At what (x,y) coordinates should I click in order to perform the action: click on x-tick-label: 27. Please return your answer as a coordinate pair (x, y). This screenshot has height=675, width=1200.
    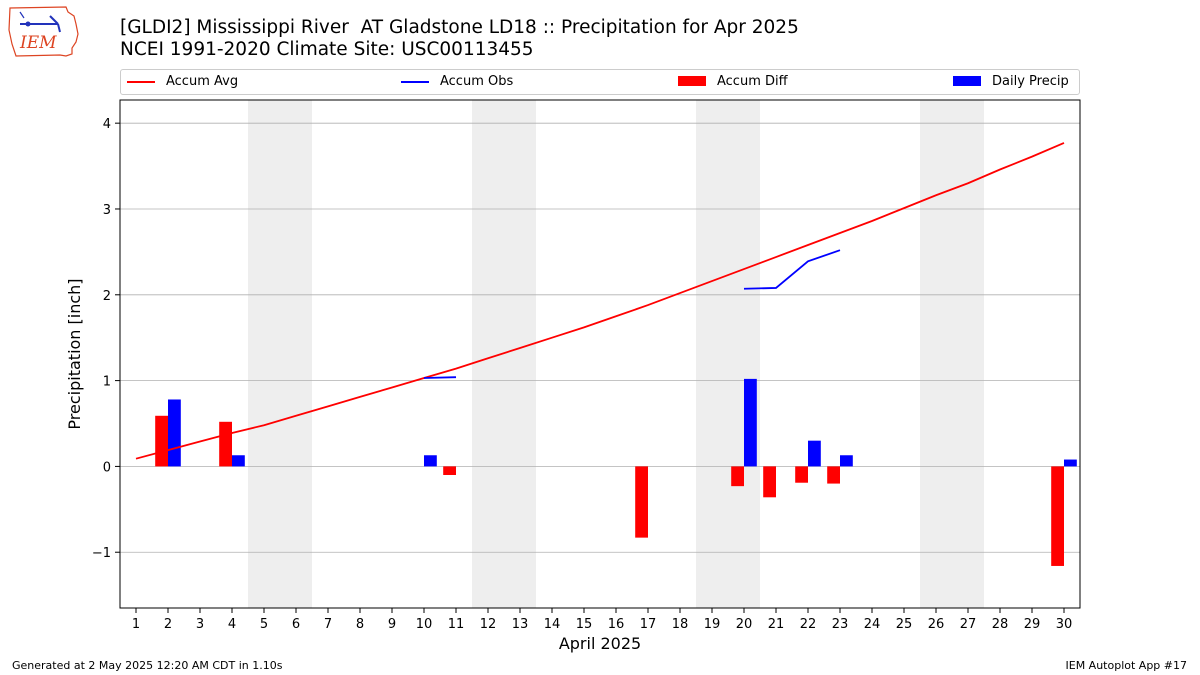
    Looking at the image, I should click on (968, 624).